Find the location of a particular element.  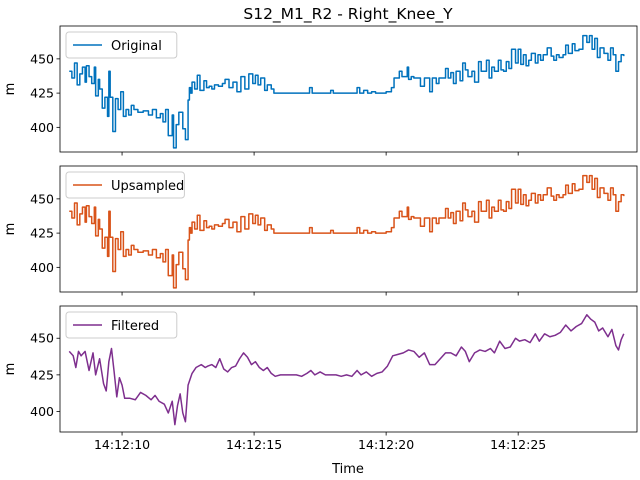

legend-label: Upsampled is located at coordinates (147, 186).